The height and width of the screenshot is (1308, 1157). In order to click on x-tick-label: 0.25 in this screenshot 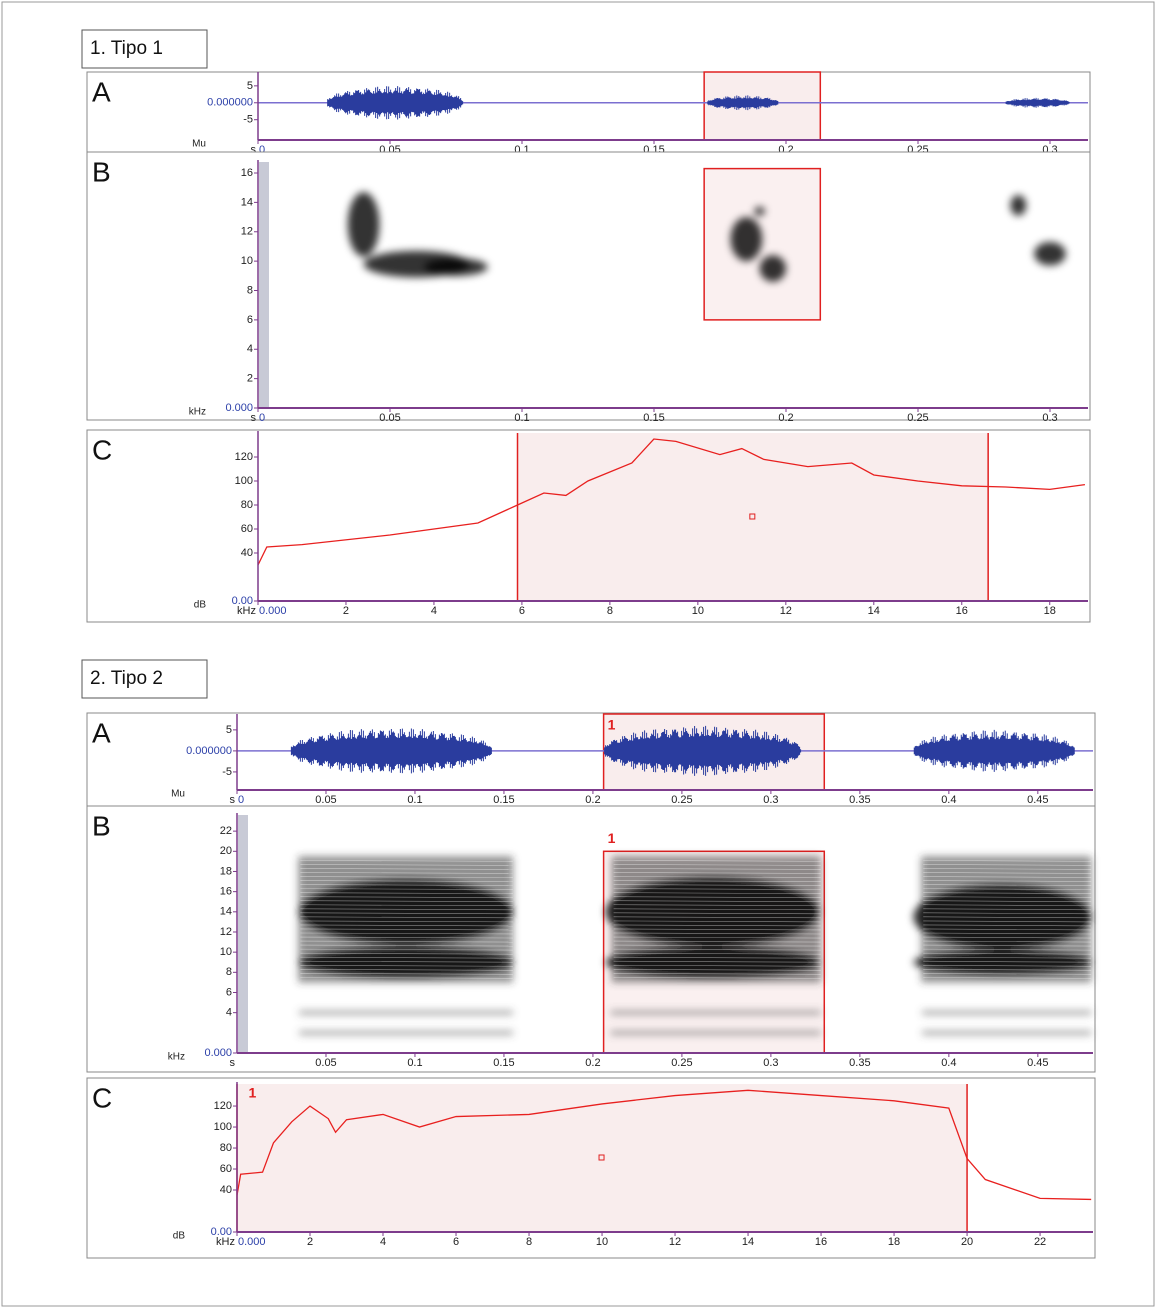, I will do `click(681, 1063)`.